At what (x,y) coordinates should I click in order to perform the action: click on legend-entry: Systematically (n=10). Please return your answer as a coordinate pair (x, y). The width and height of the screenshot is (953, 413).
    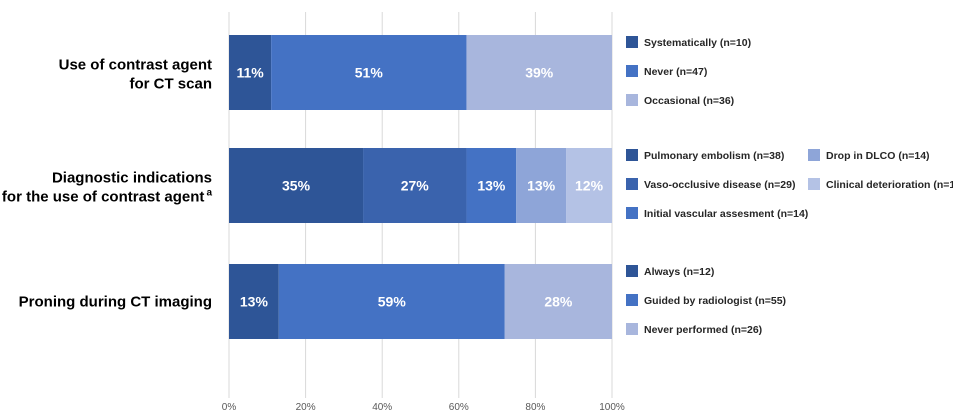
    Looking at the image, I should click on (697, 43).